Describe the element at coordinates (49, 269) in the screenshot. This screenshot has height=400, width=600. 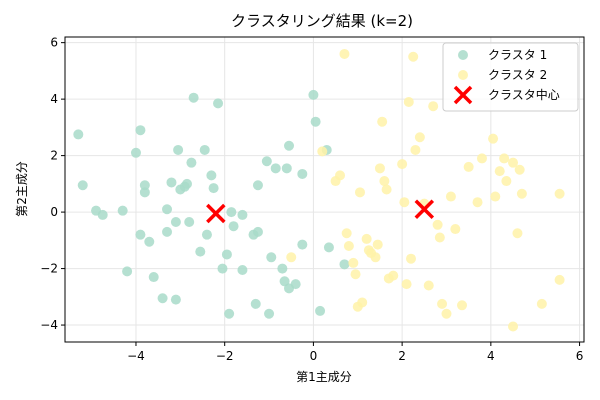
I see `y-tick-label: −2` at that location.